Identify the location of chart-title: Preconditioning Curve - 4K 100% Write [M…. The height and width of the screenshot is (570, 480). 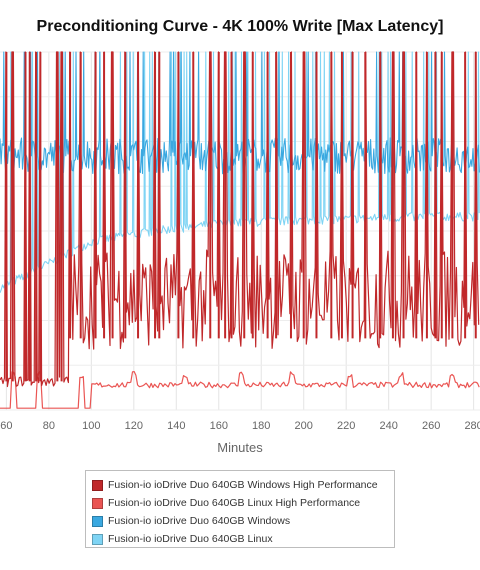
(240, 26).